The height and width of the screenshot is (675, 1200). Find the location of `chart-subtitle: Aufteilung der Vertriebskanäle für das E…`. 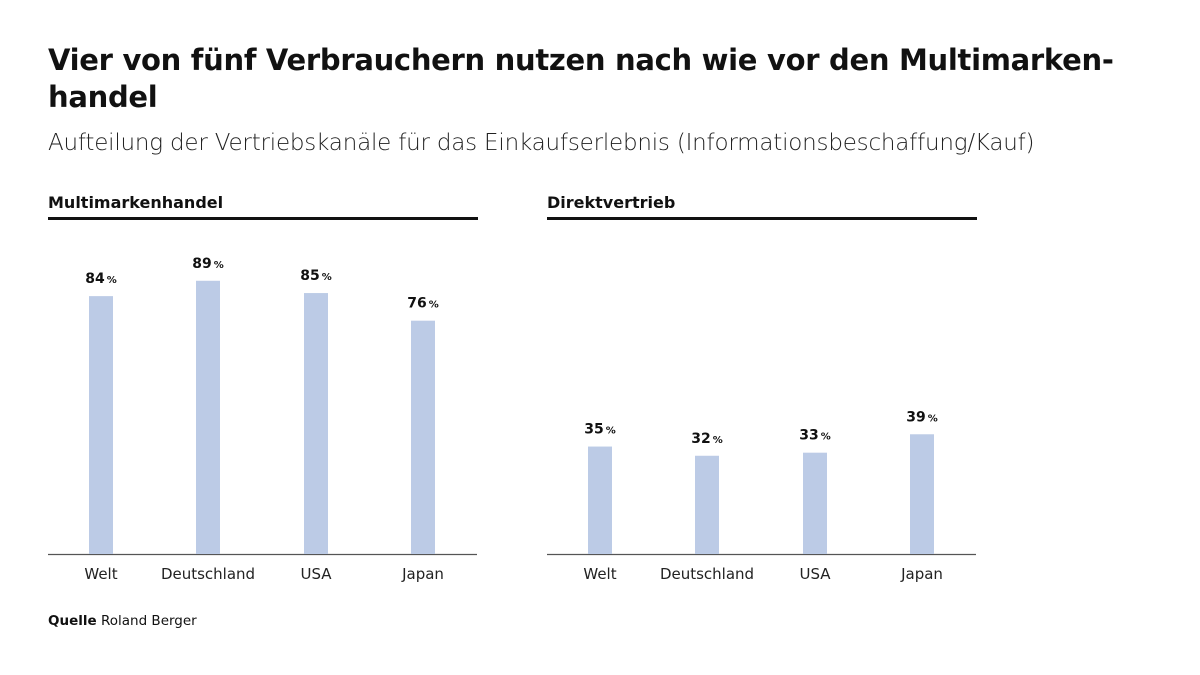

chart-subtitle: Aufteilung der Vertriebskanäle für das E… is located at coordinates (541, 143).